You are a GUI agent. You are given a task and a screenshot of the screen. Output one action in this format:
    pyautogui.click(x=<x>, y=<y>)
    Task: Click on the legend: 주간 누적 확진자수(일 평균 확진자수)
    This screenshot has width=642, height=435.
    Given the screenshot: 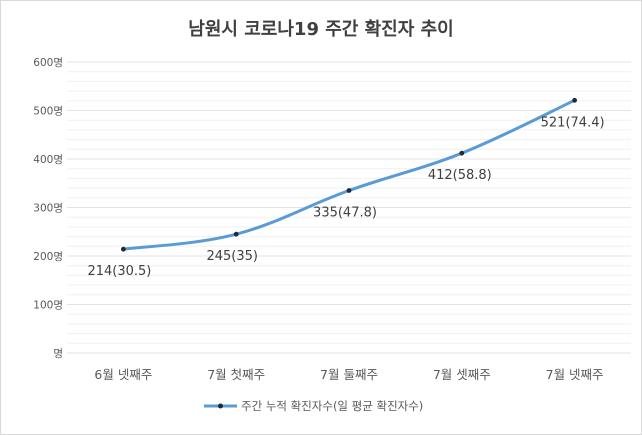 What is the action you would take?
    pyautogui.click(x=313, y=406)
    